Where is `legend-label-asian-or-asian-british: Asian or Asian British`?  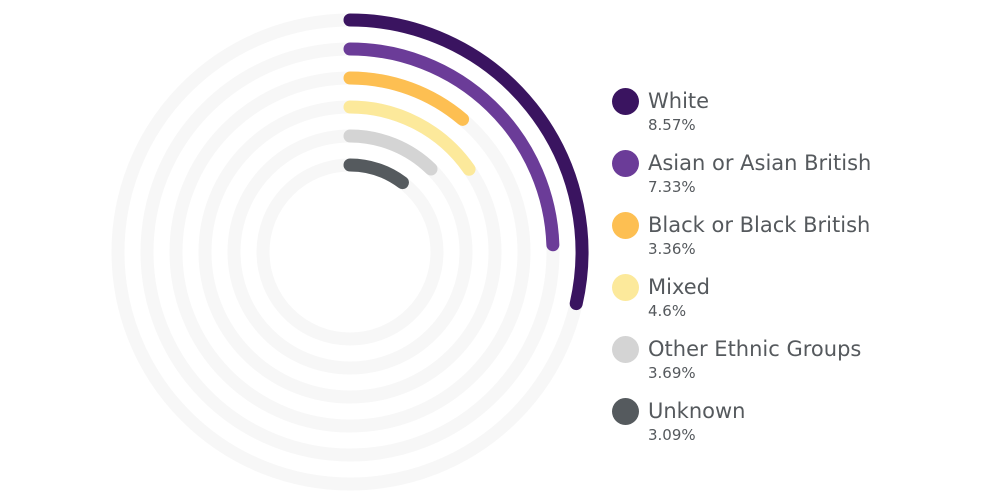 legend-label-asian-or-asian-british: Asian or Asian British is located at coordinates (760, 163).